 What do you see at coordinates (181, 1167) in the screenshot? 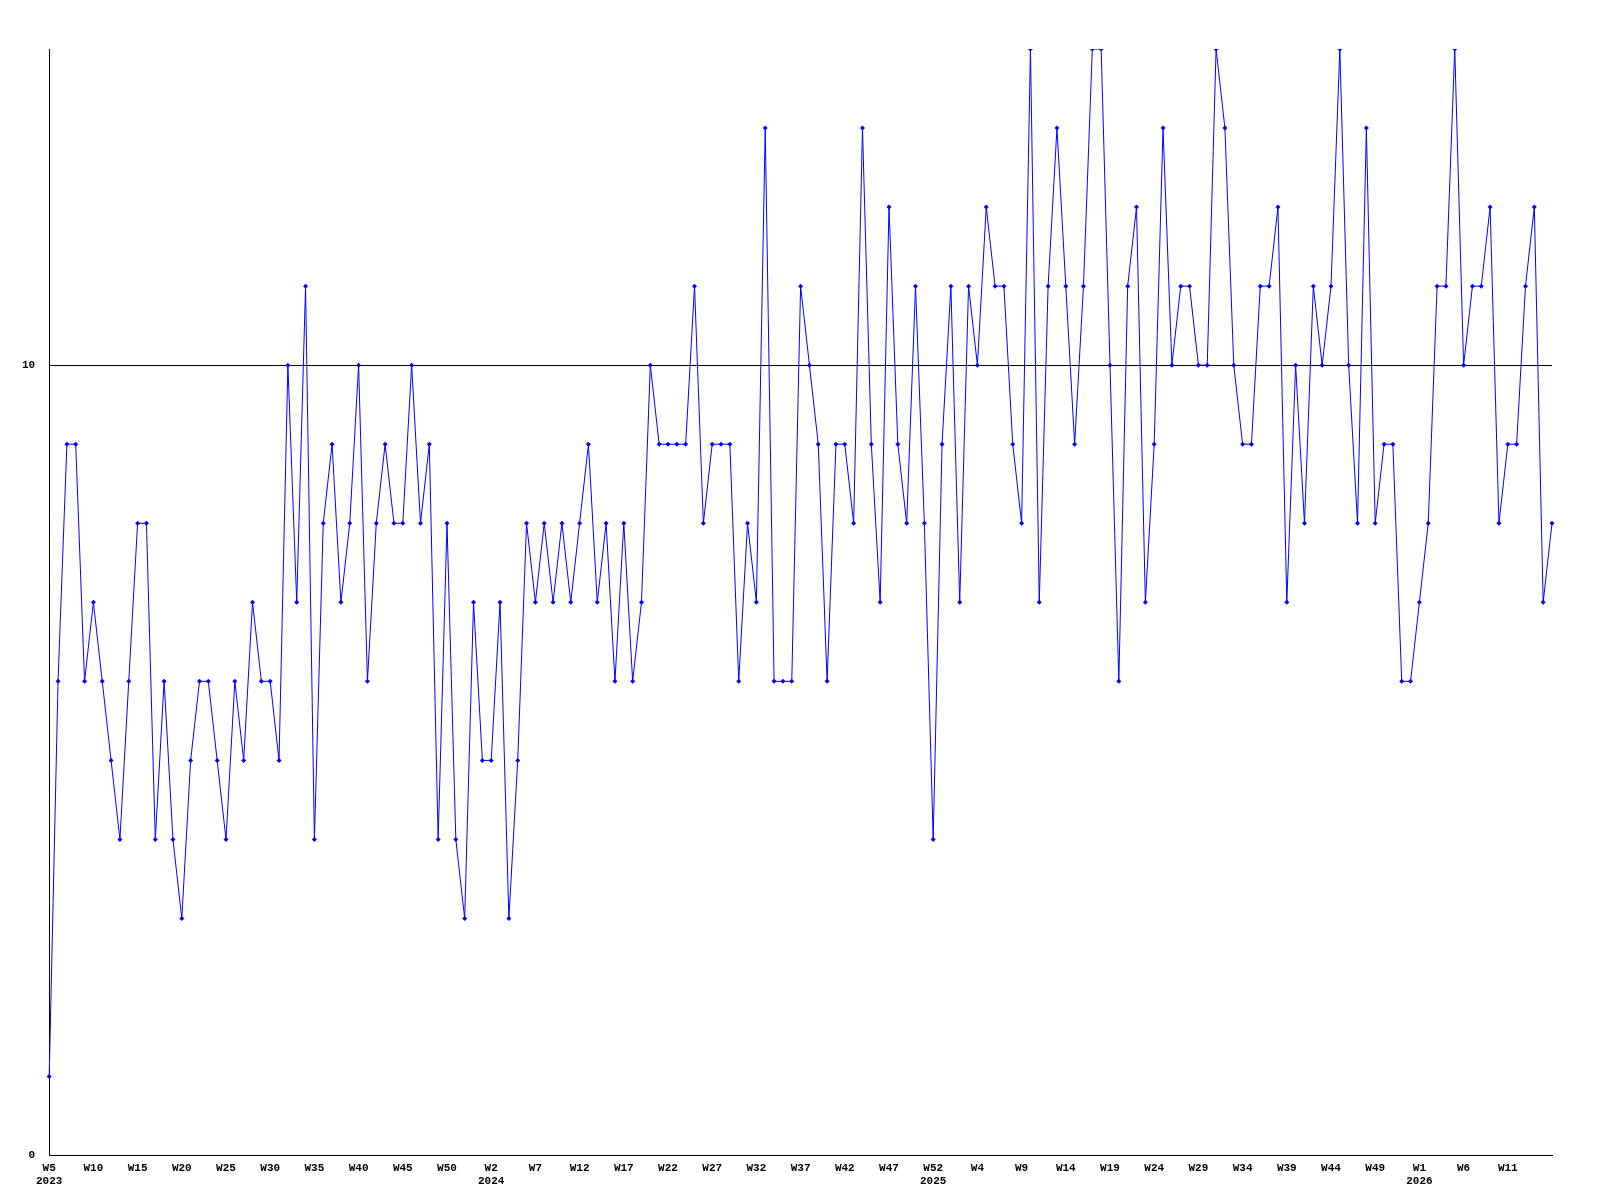
I see `x-tick-label: W20` at bounding box center [181, 1167].